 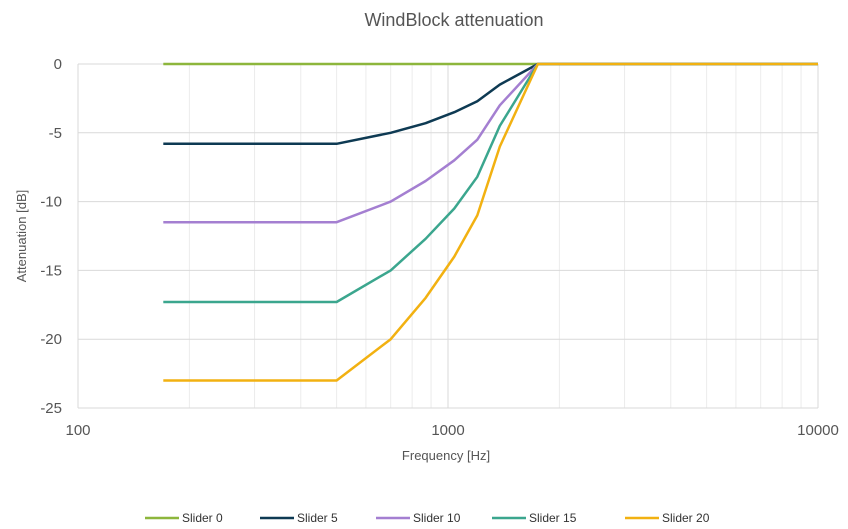 What do you see at coordinates (51, 408) in the screenshot?
I see `y-tick-label: -25` at bounding box center [51, 408].